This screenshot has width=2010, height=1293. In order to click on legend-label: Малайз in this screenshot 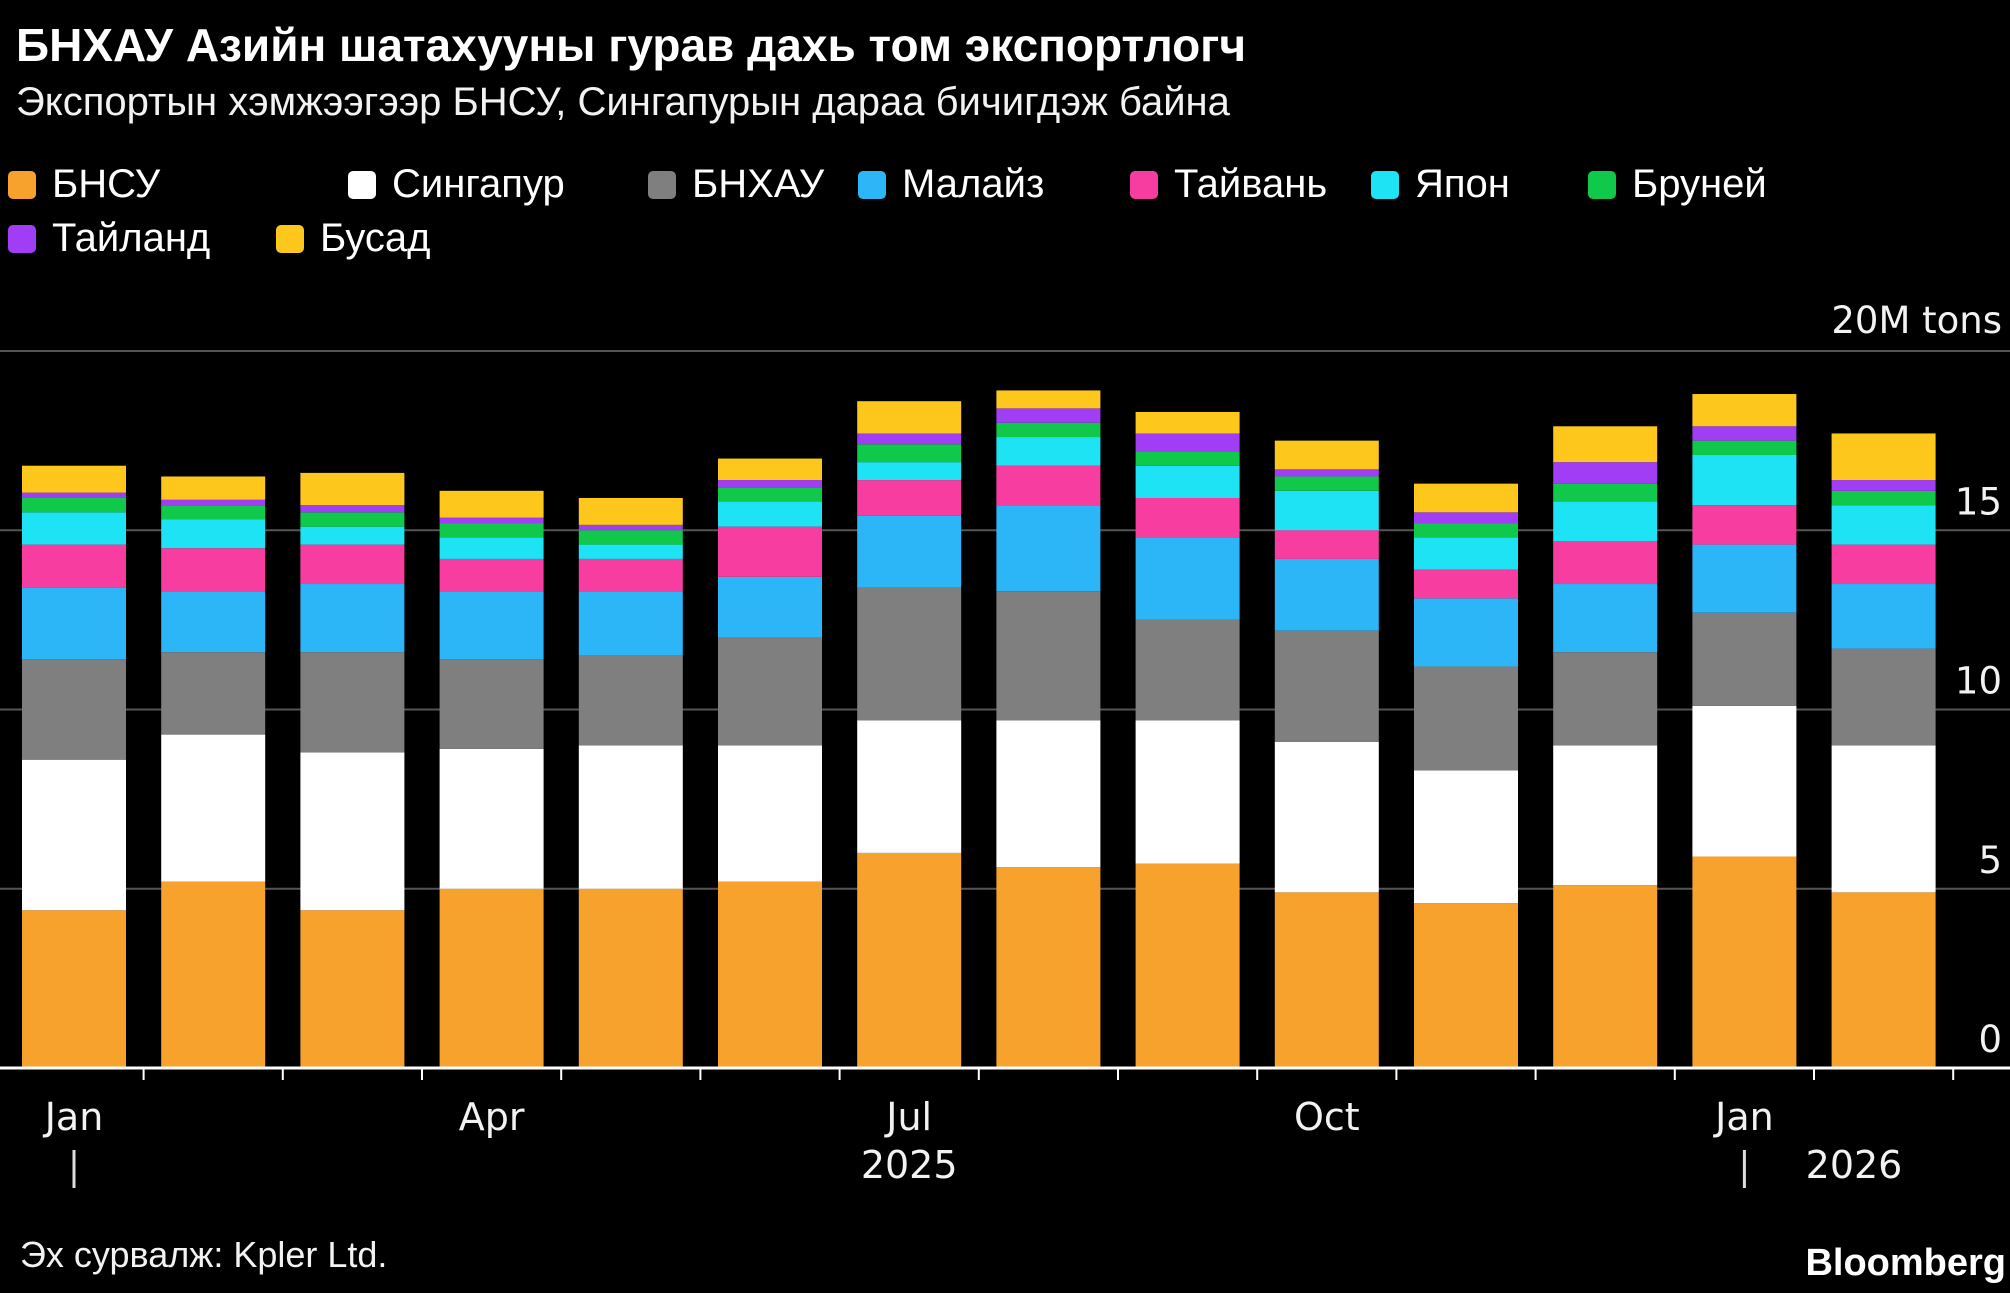, I will do `click(973, 184)`.